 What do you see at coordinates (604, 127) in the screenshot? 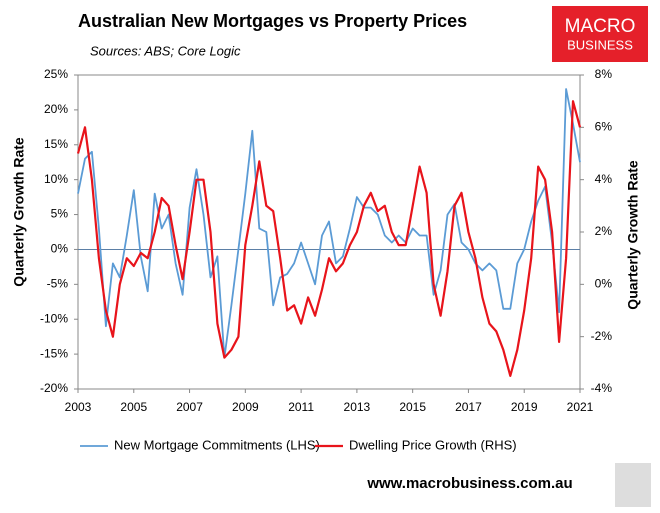
I see `y2-tick-label: 6%` at bounding box center [604, 127].